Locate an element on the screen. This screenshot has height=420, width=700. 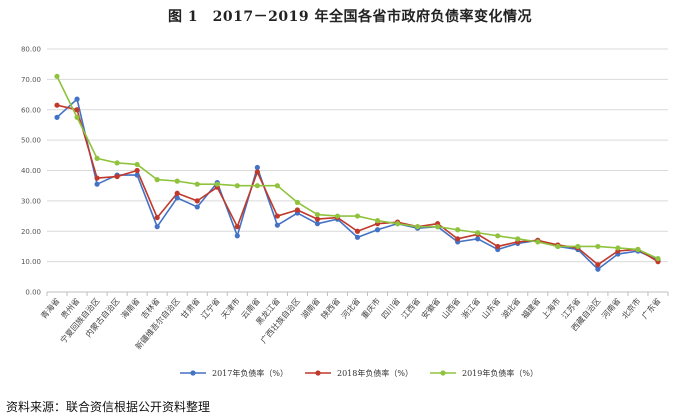
x-category-label: 海南省 is located at coordinates (130, 308).